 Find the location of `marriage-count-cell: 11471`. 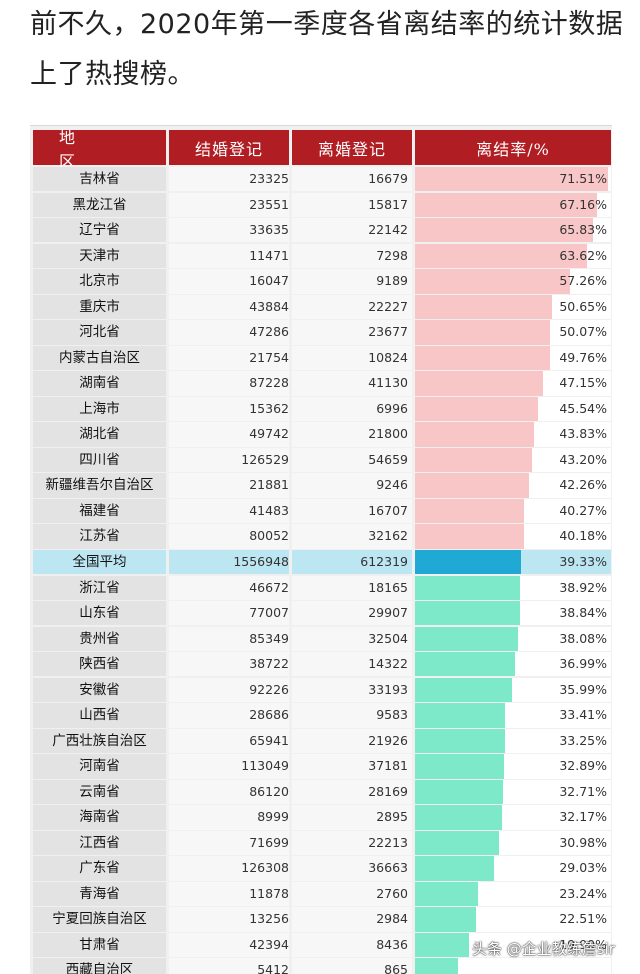

marriage-count-cell: 11471 is located at coordinates (229, 255).